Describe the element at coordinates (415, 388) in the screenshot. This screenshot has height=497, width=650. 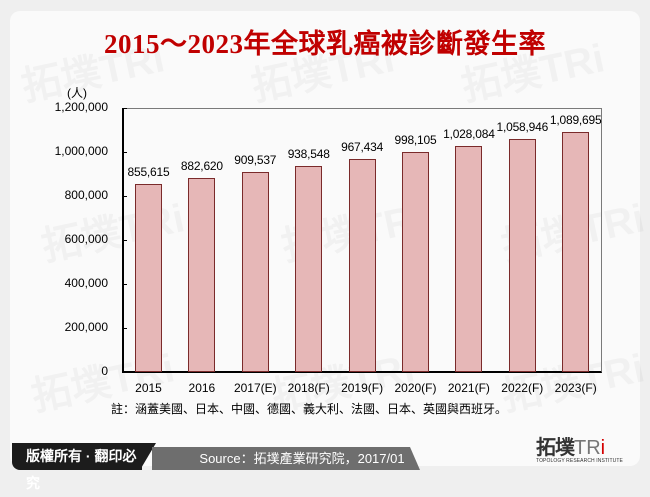
I see `x-tick-label: 2020(F)` at that location.